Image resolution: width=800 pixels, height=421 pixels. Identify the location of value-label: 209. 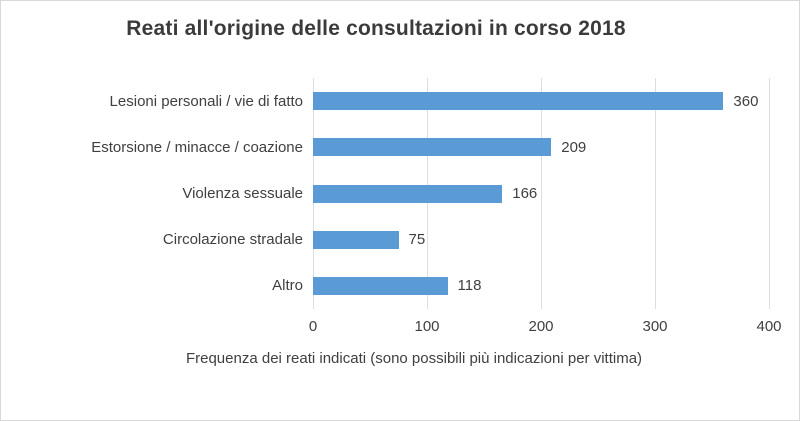
(574, 147).